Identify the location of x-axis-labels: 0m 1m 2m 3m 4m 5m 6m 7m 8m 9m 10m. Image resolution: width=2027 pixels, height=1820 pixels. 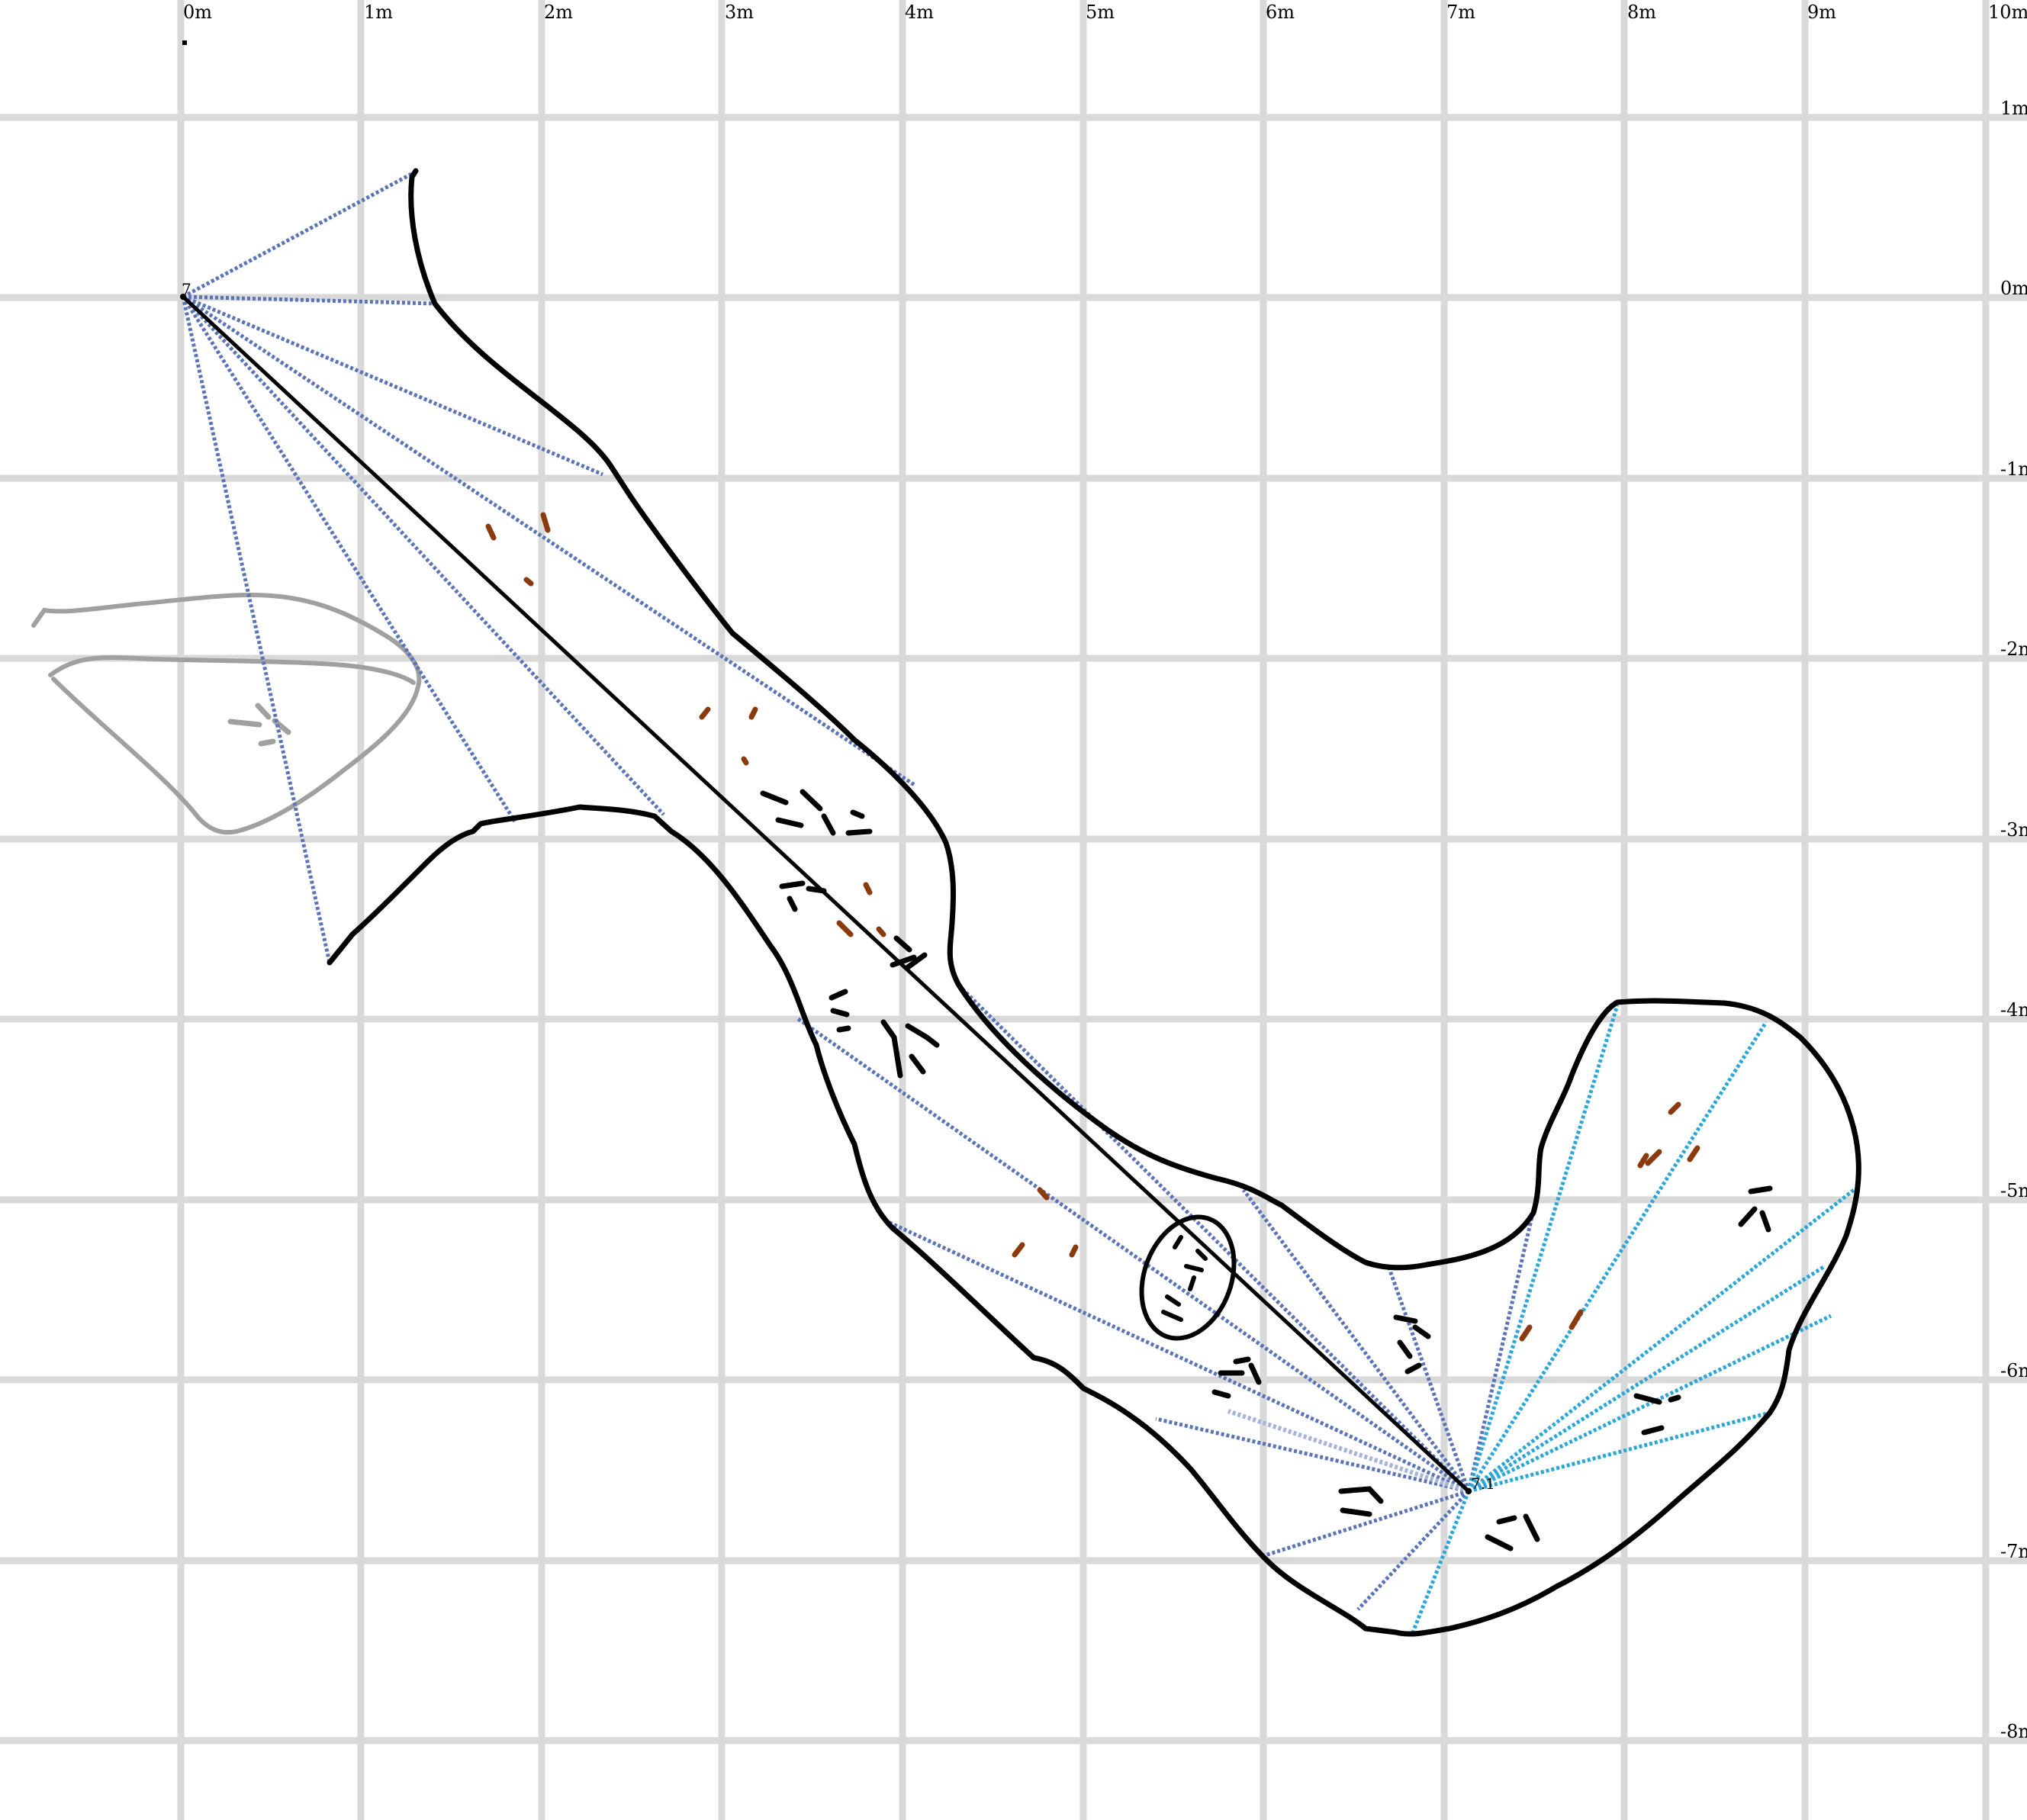
(1105, 13).